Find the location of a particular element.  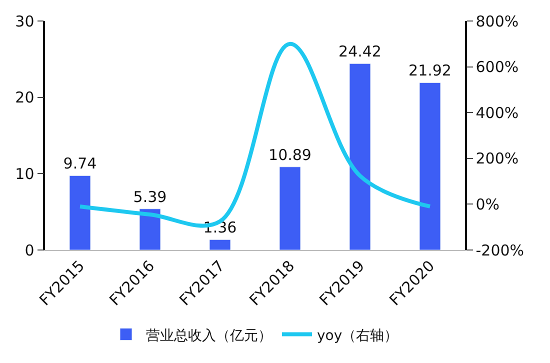

data-label: 21.92 is located at coordinates (430, 71).